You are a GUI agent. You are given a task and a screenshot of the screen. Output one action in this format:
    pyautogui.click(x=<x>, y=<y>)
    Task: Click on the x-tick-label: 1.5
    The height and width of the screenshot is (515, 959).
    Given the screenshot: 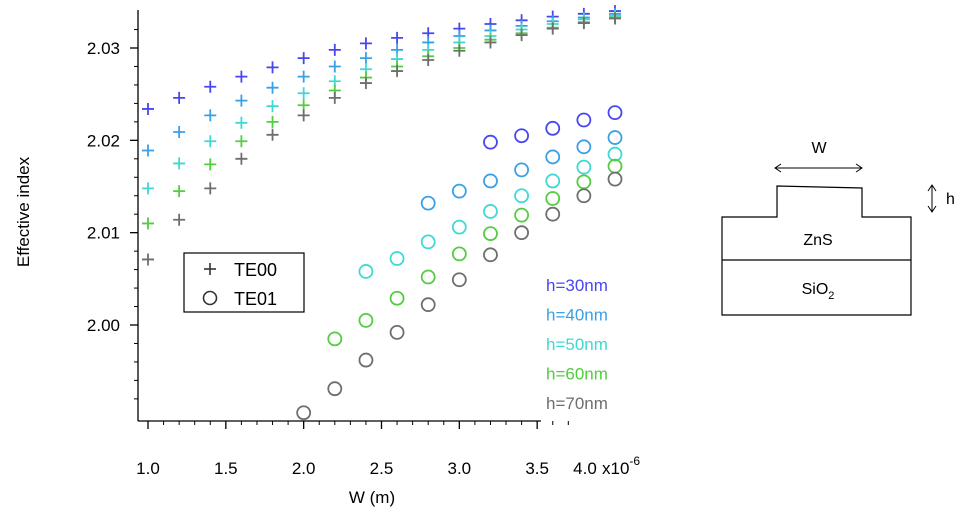 What is the action you would take?
    pyautogui.click(x=226, y=468)
    